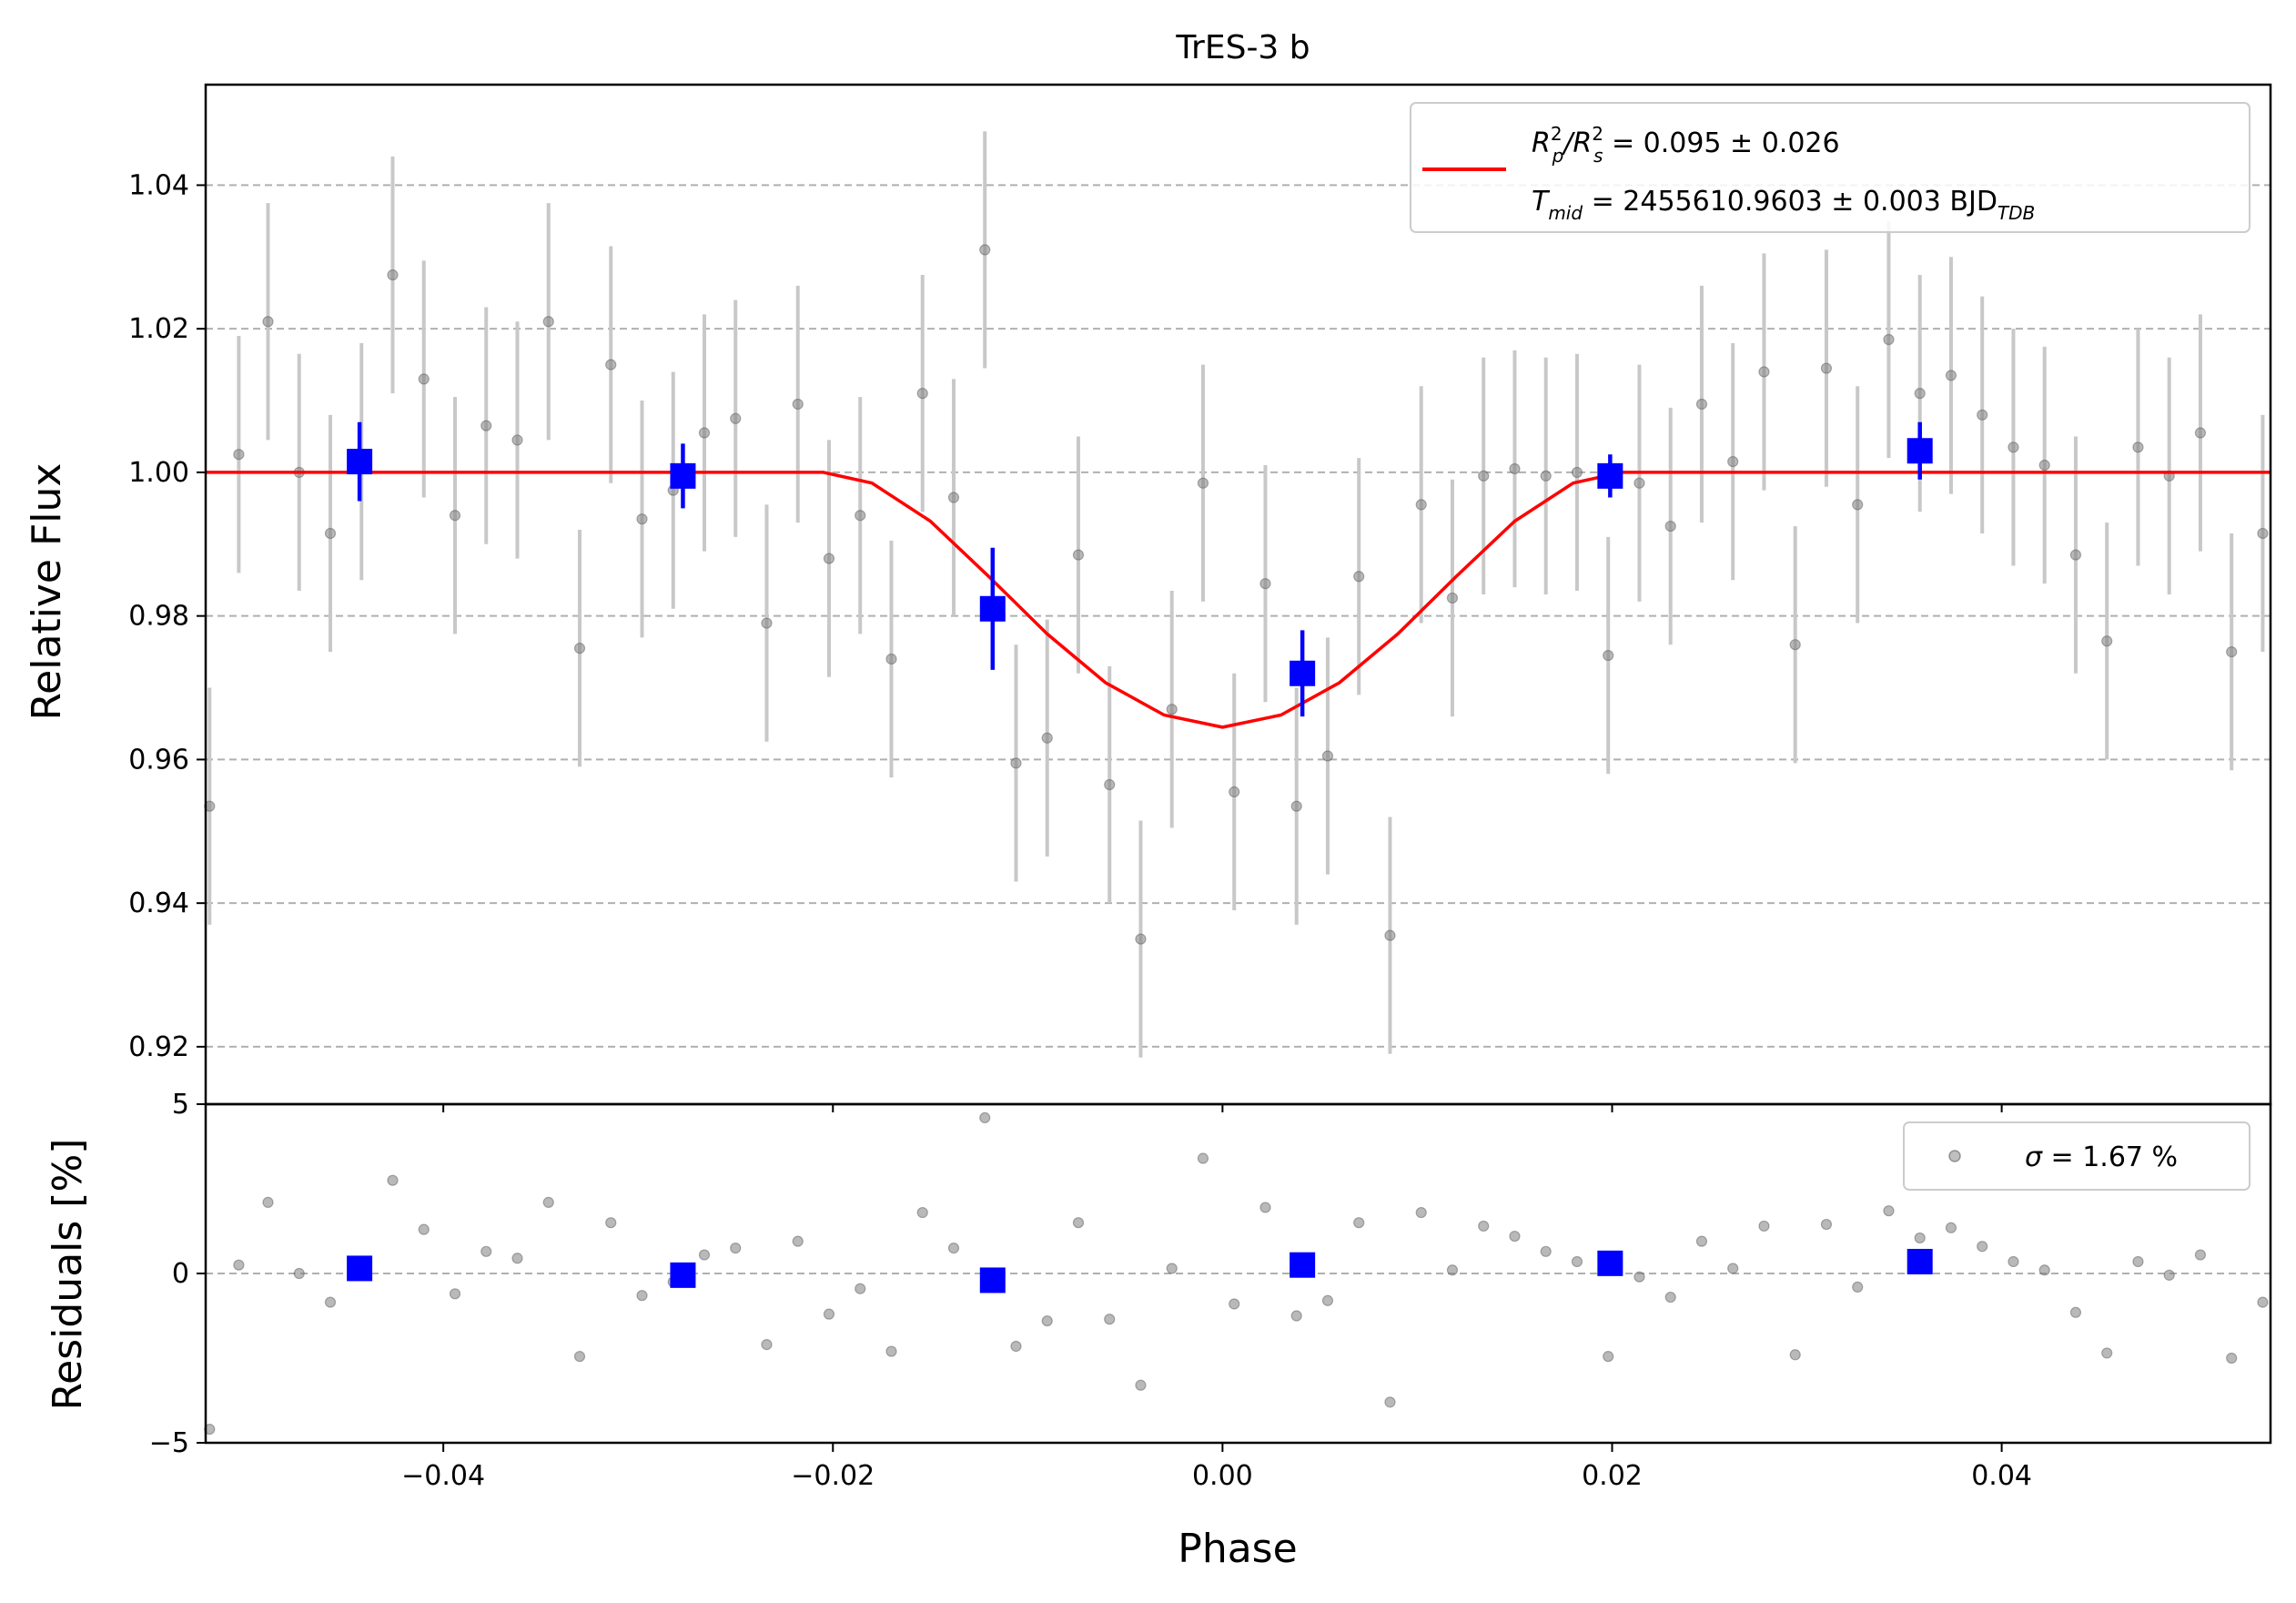 This screenshot has height=1603, width=2296. Describe the element at coordinates (1576, 143) in the screenshot. I see `legend-rs-symbol: /R` at that location.